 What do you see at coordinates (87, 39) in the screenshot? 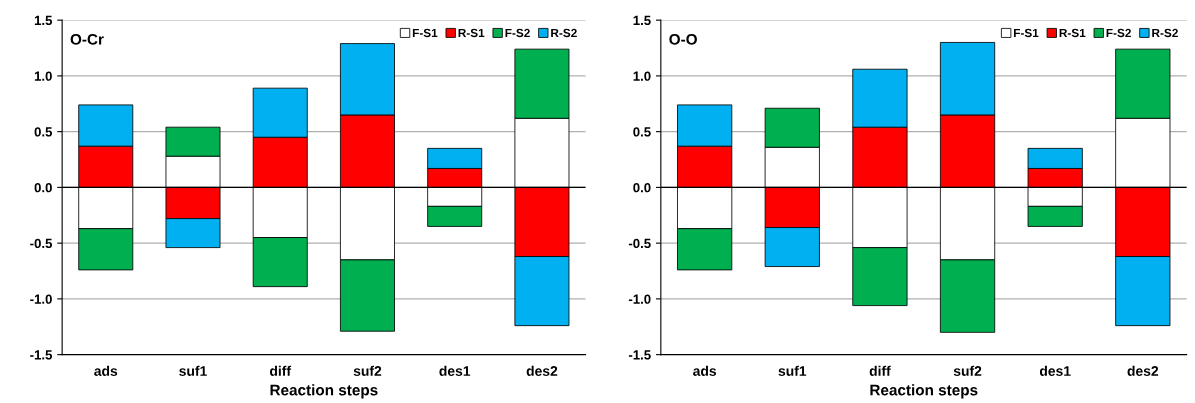
I see `text: O-Cr` at bounding box center [87, 39].